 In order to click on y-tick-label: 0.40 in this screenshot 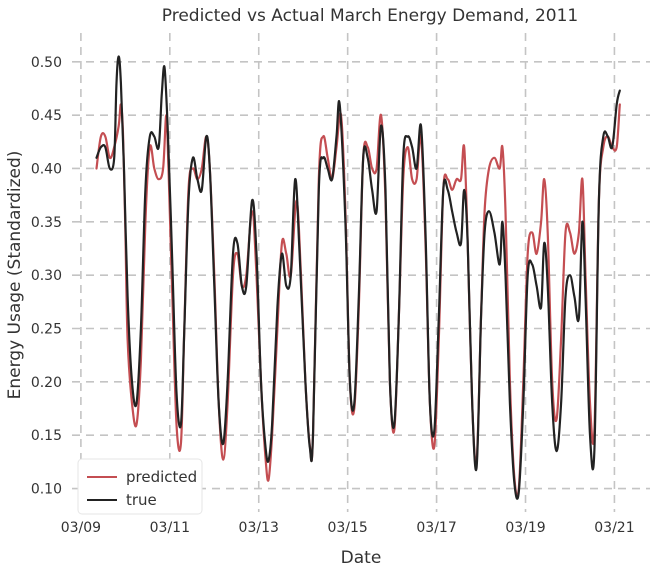, I will do `click(46, 169)`.